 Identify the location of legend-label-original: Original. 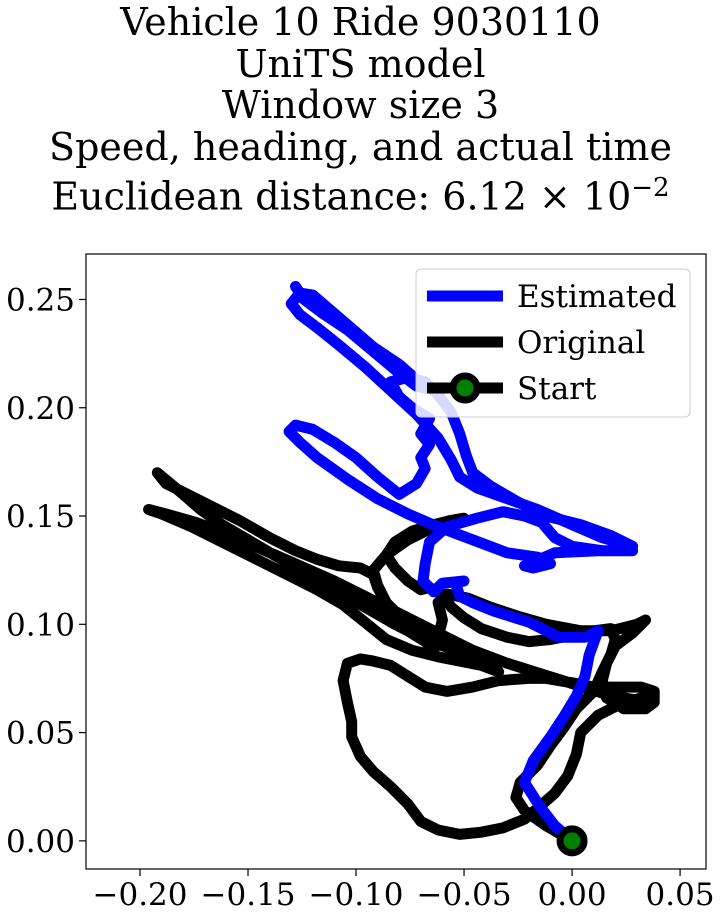
(581, 343).